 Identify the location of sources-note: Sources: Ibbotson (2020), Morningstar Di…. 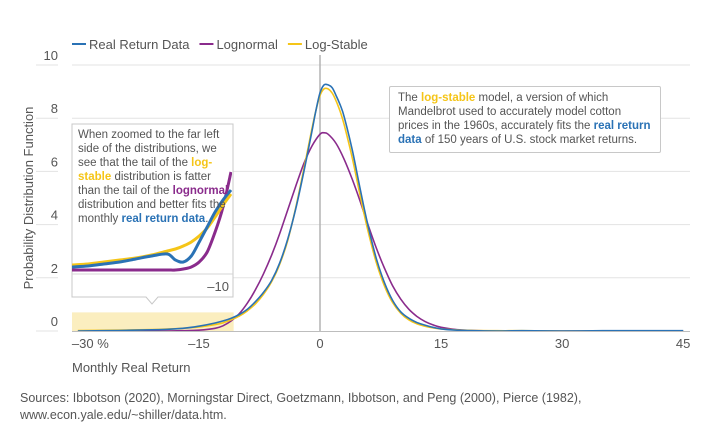
(360, 407).